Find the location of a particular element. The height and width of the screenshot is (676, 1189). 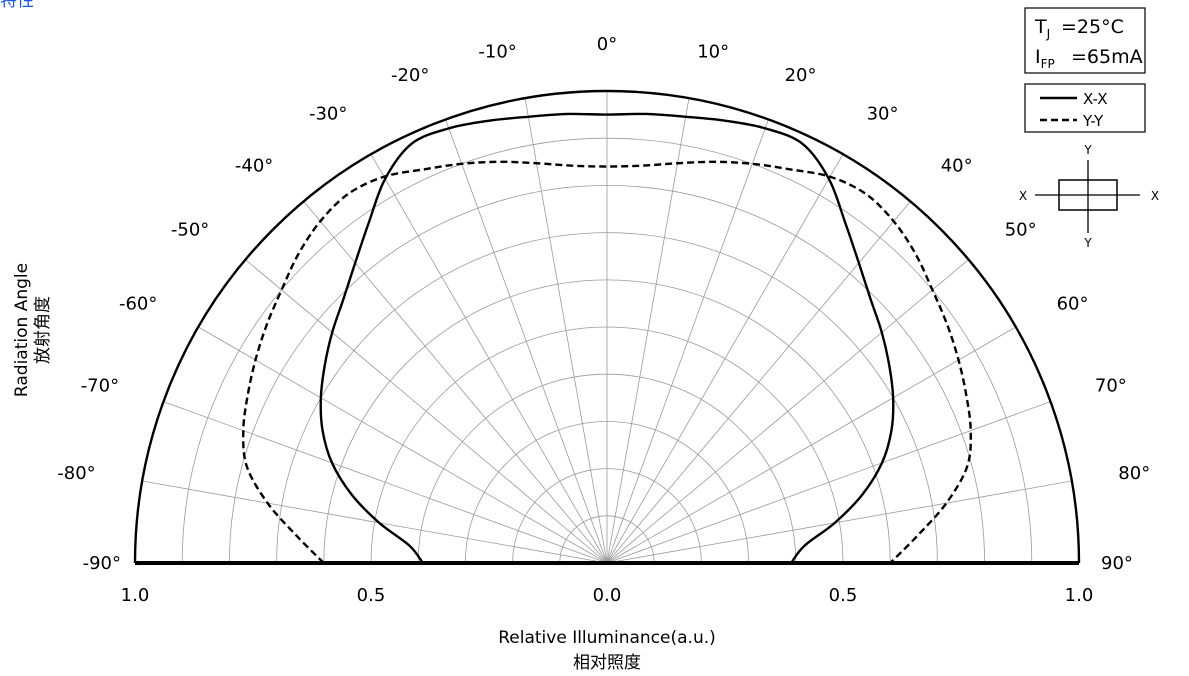

angle-tick-label: 10° is located at coordinates (713, 52).